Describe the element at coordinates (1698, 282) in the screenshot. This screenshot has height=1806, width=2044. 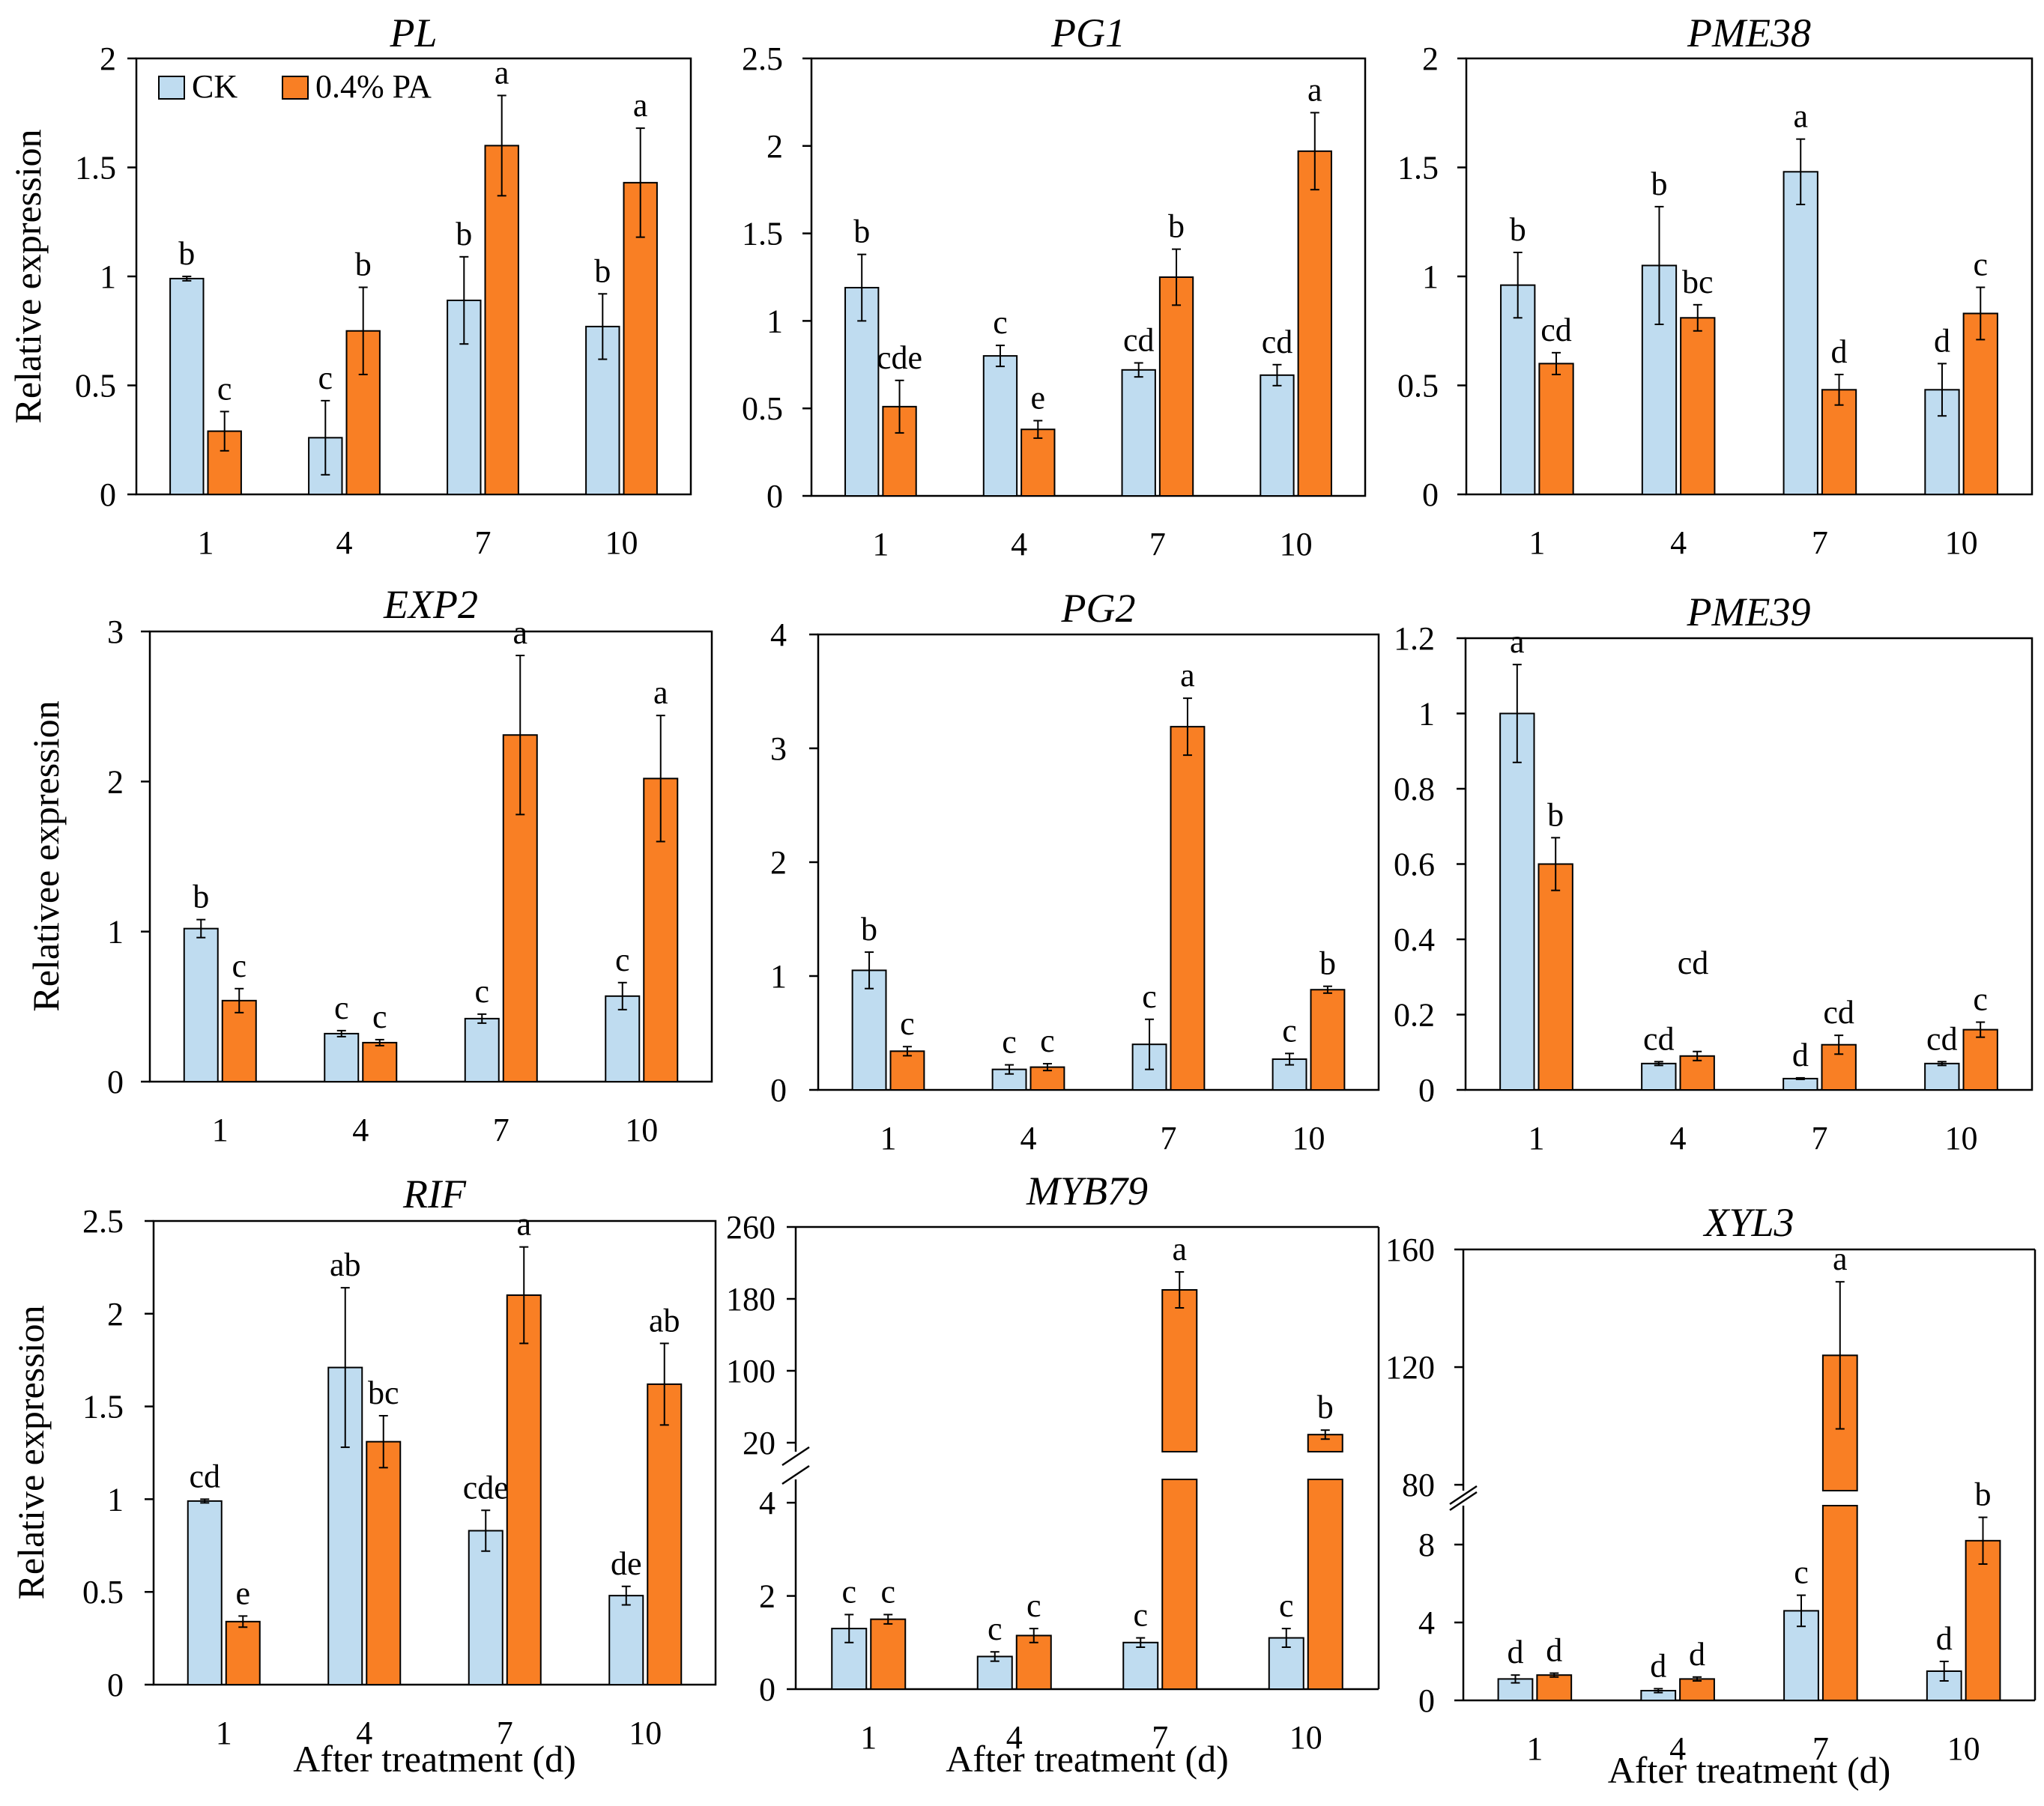
I see `significance-label: bc` at that location.